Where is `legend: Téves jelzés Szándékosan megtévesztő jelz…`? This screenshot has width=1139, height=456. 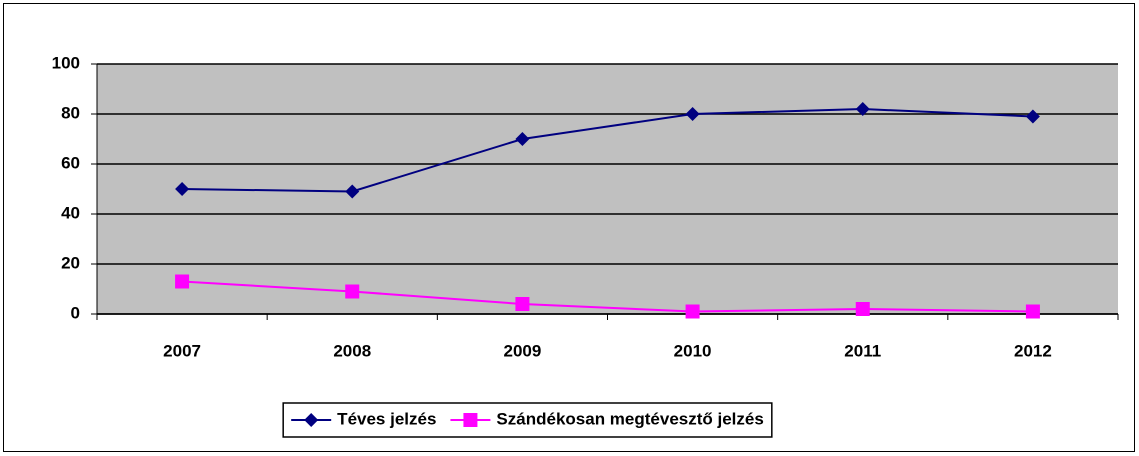
legend: Téves jelzés Szándékosan megtévesztő jelz… is located at coordinates (527, 420).